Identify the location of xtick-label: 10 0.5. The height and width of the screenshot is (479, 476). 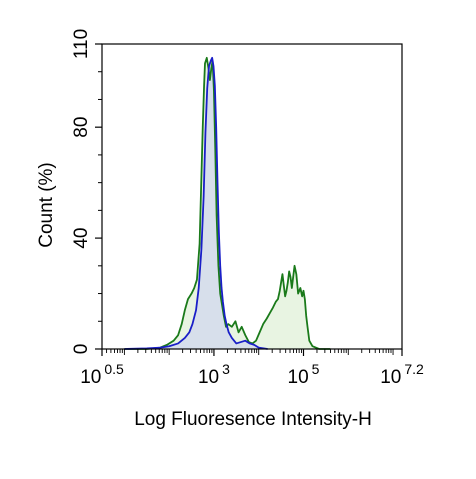
(102, 374).